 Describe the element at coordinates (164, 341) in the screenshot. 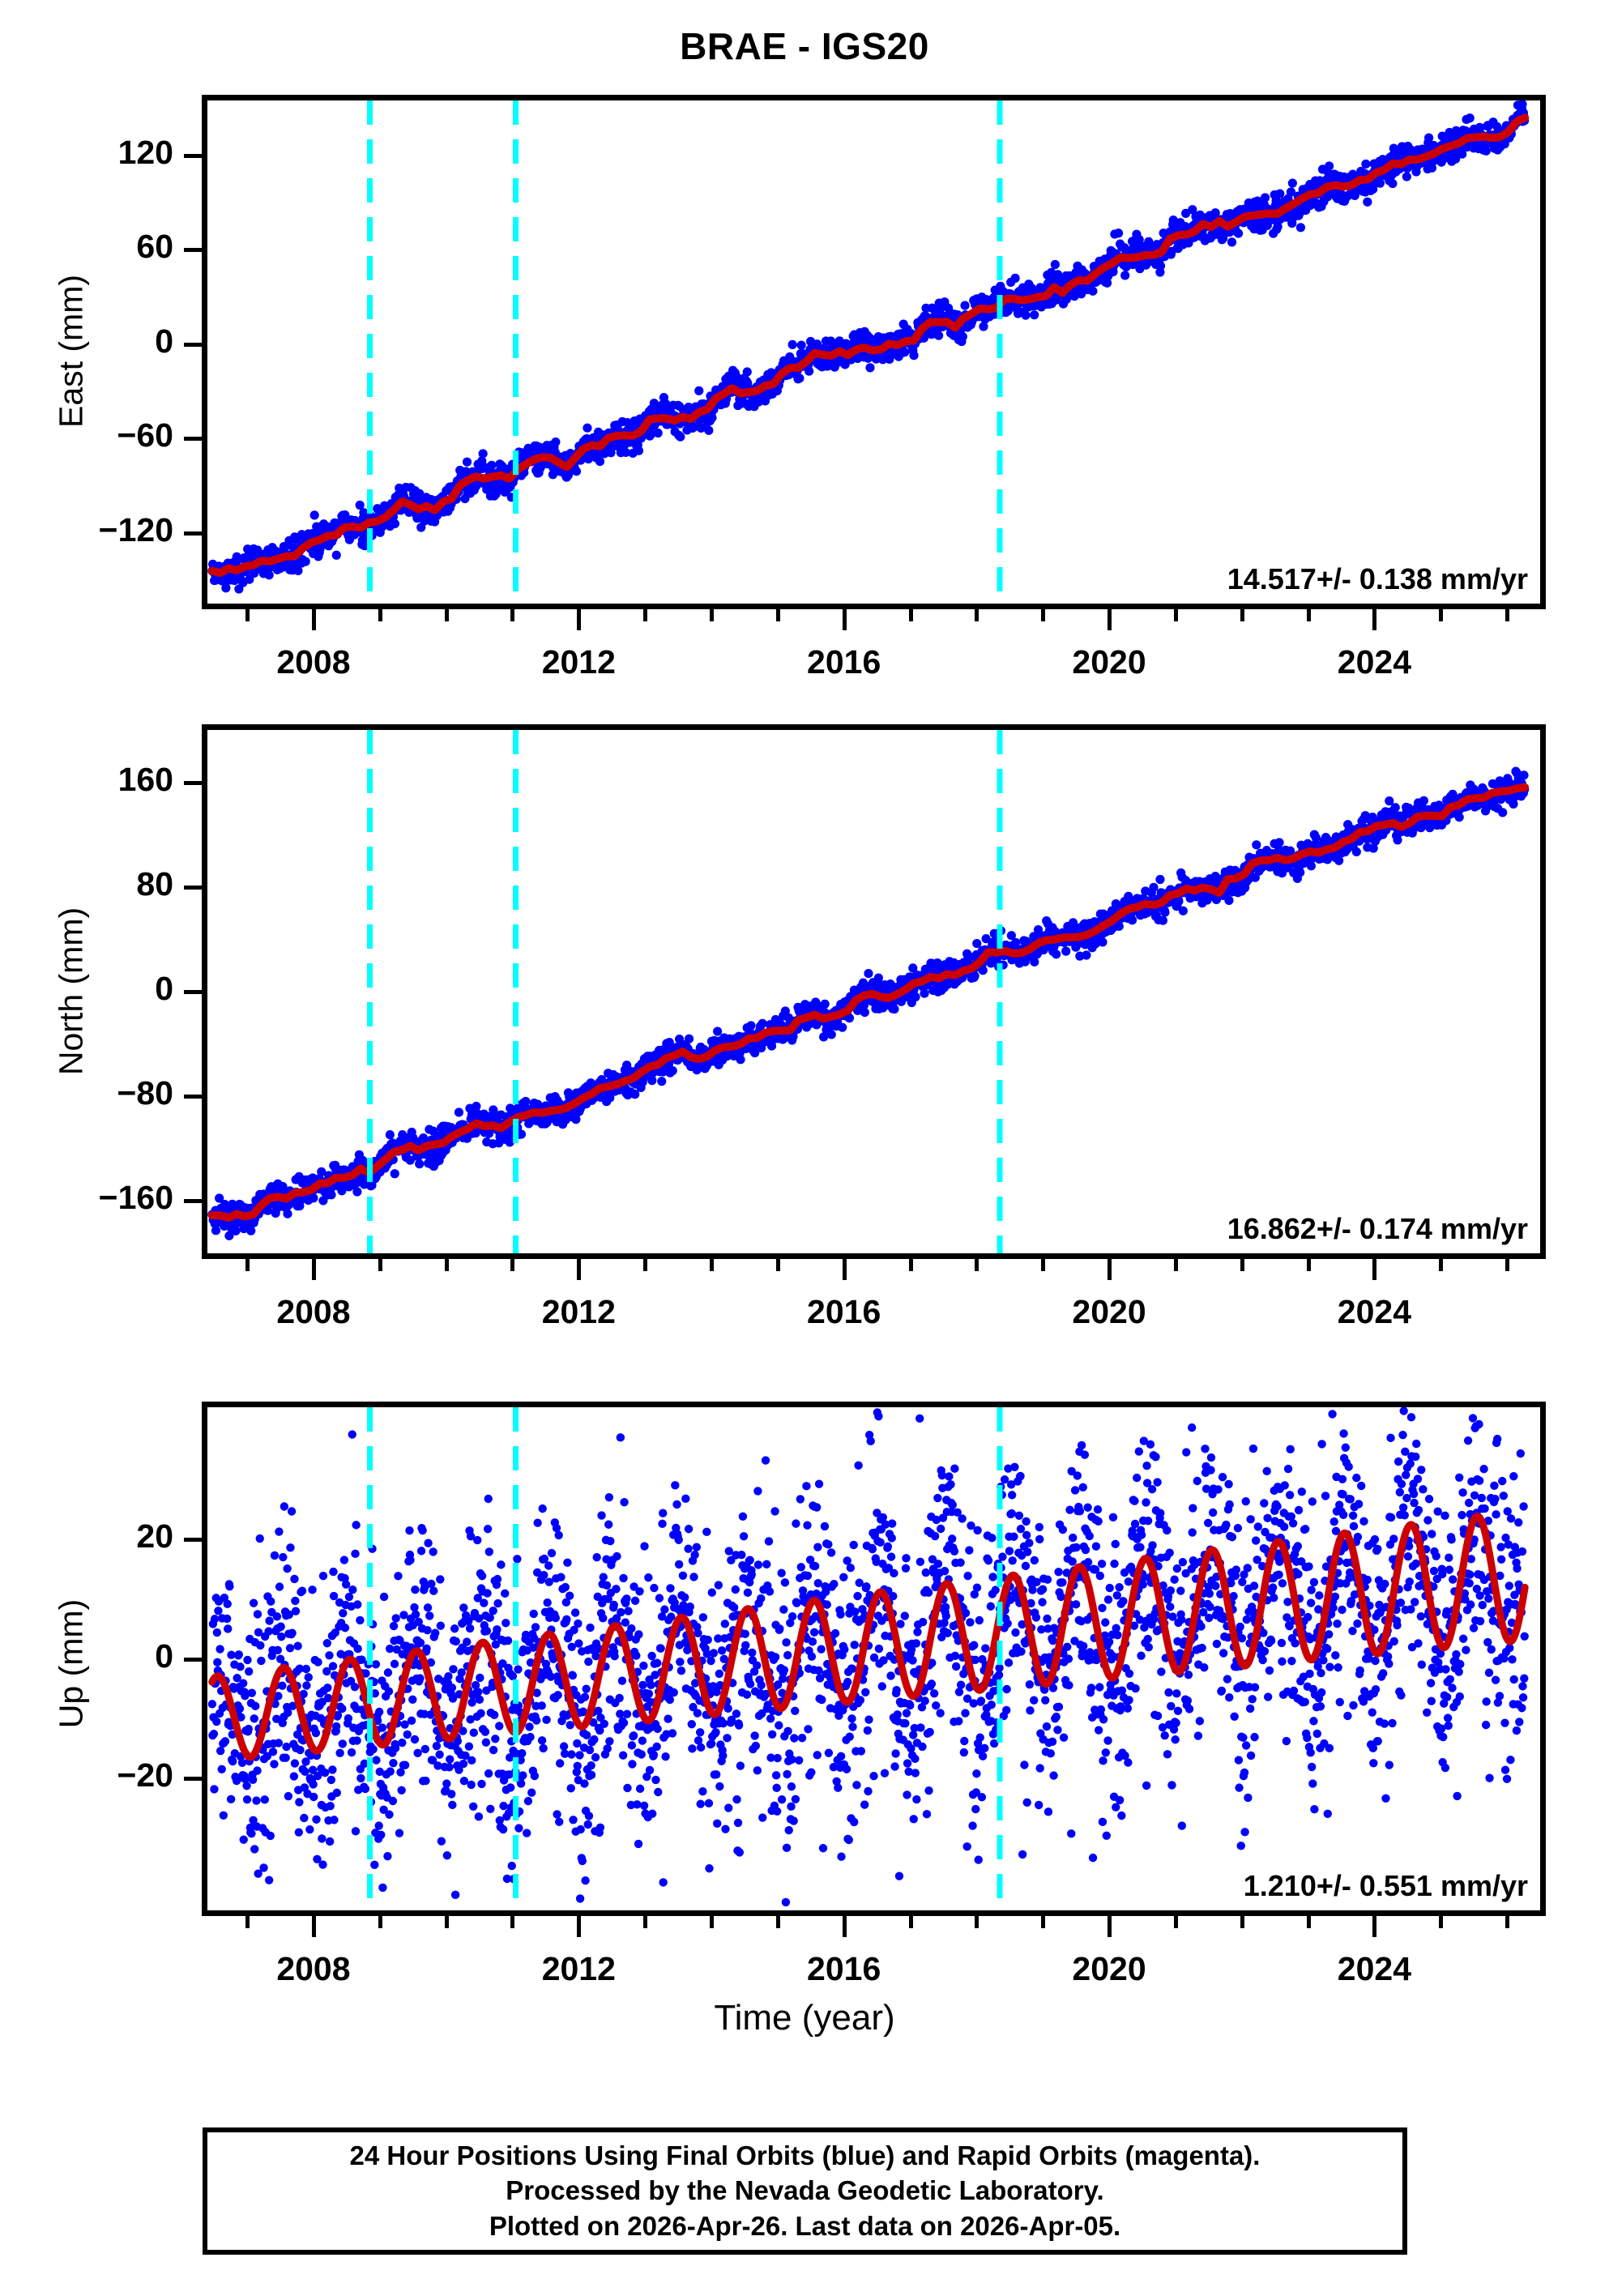

I see `ytick-label: 0` at that location.